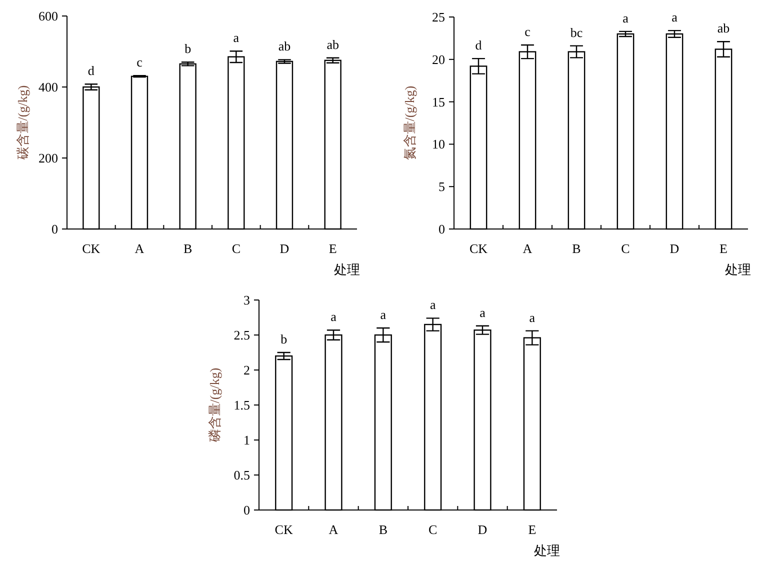  I want to click on y-axis-title: 磷含量/(g/kg), so click(214, 406).